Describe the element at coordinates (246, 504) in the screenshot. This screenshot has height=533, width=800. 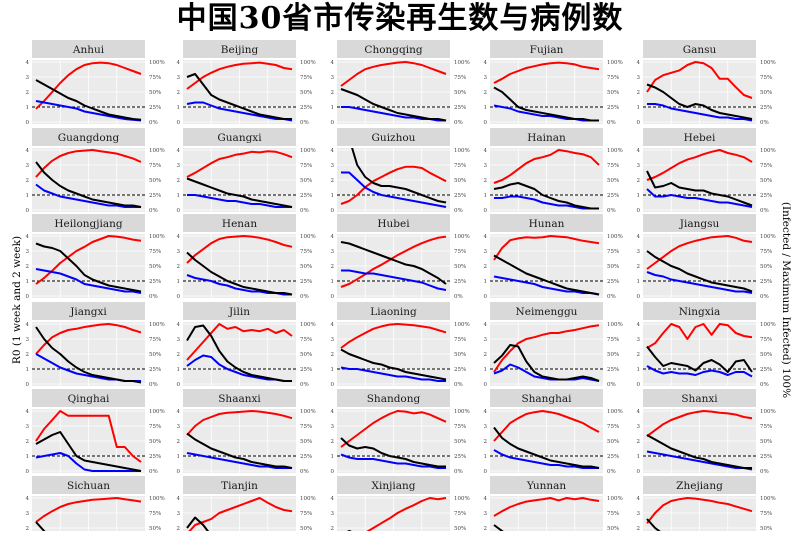
I see `panel-tianjin: Tianjin 2 3 4 50% 75% 100%` at that location.